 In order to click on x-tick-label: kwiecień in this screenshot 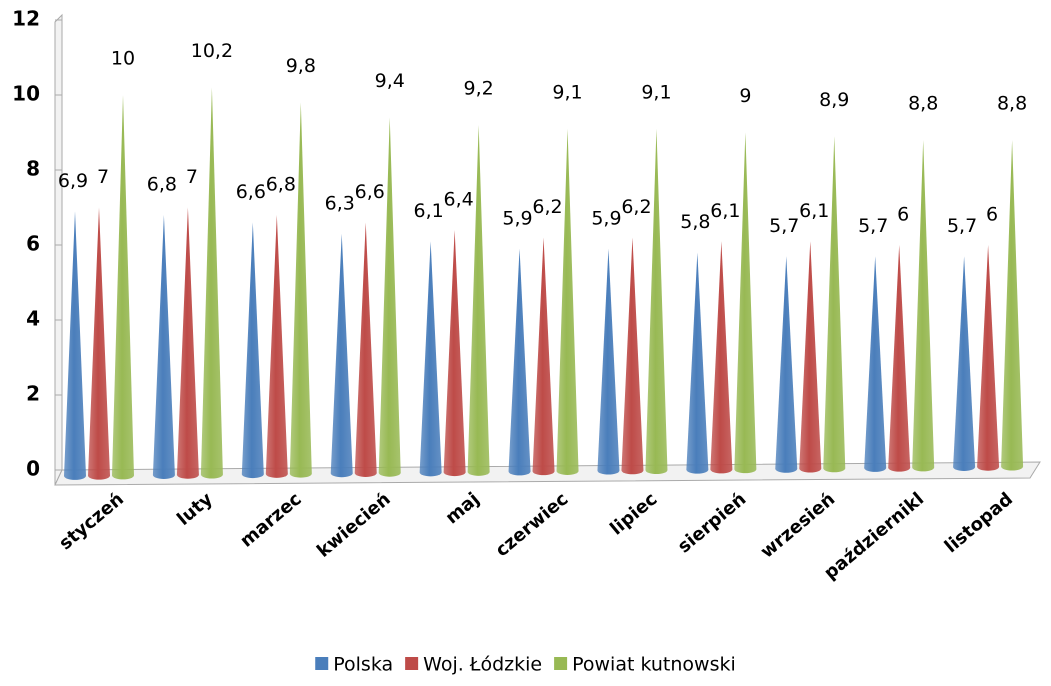, I will do `click(354, 525)`.